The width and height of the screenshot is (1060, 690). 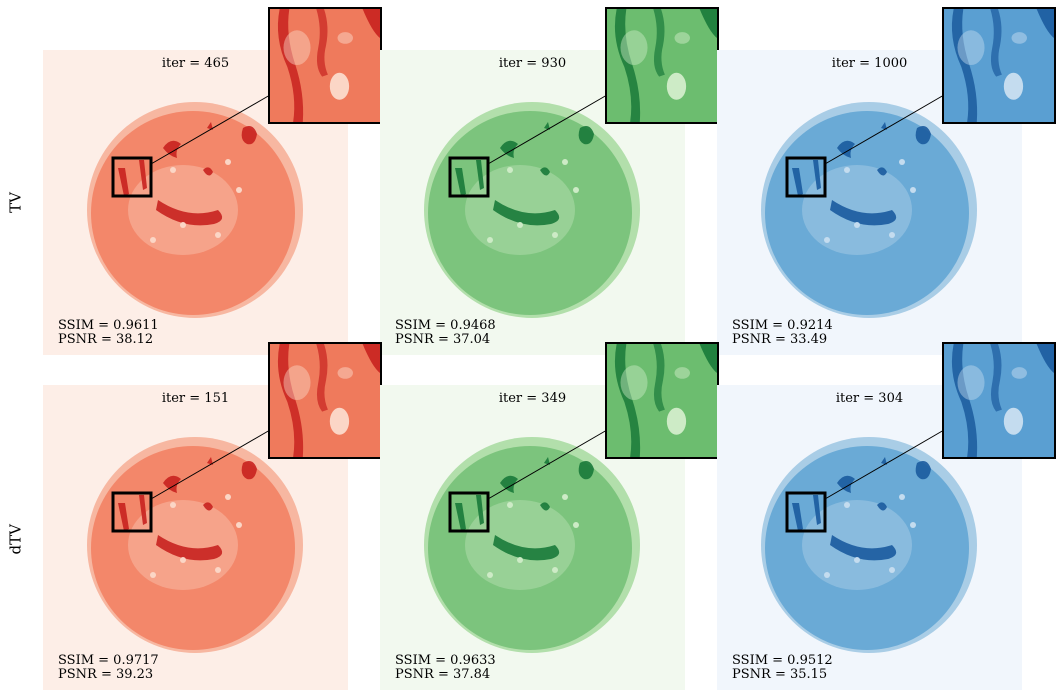 I want to click on metrics-block: SSIM = 0.9611 PSNR = 38.12, so click(x=108, y=333).